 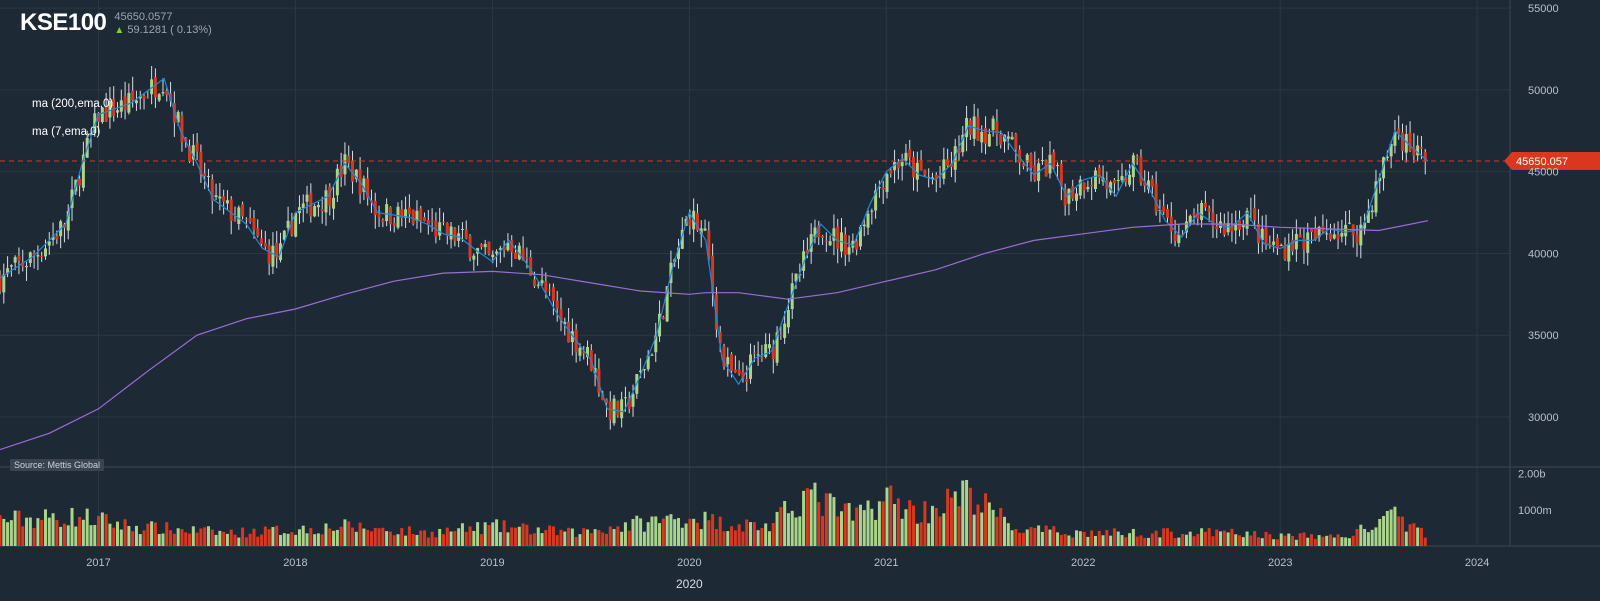 I want to click on legend-ma-long: ma (200,ema,0), so click(x=73, y=104).